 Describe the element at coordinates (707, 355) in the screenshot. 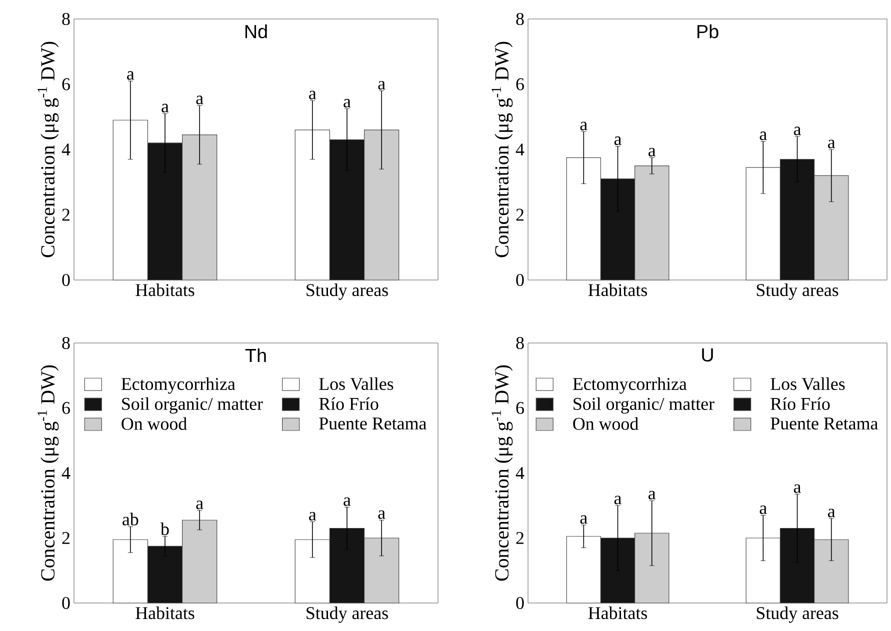

I see `chart-title: U` at that location.